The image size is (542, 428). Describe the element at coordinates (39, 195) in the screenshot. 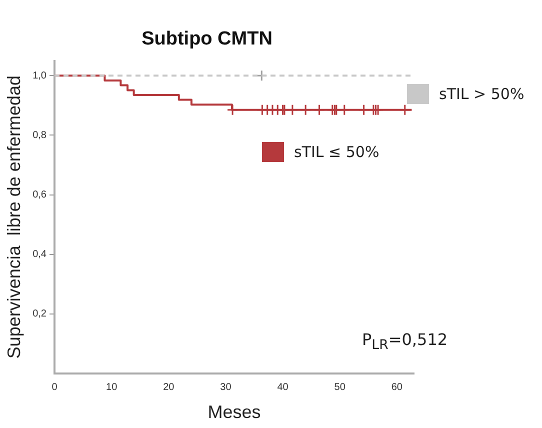

I see `y-tick-label: 0,6` at that location.